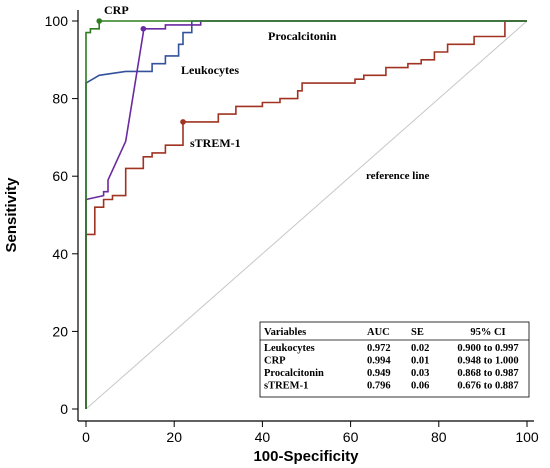  What do you see at coordinates (420, 373) in the screenshot?
I see `table-cell: 0.03` at bounding box center [420, 373].